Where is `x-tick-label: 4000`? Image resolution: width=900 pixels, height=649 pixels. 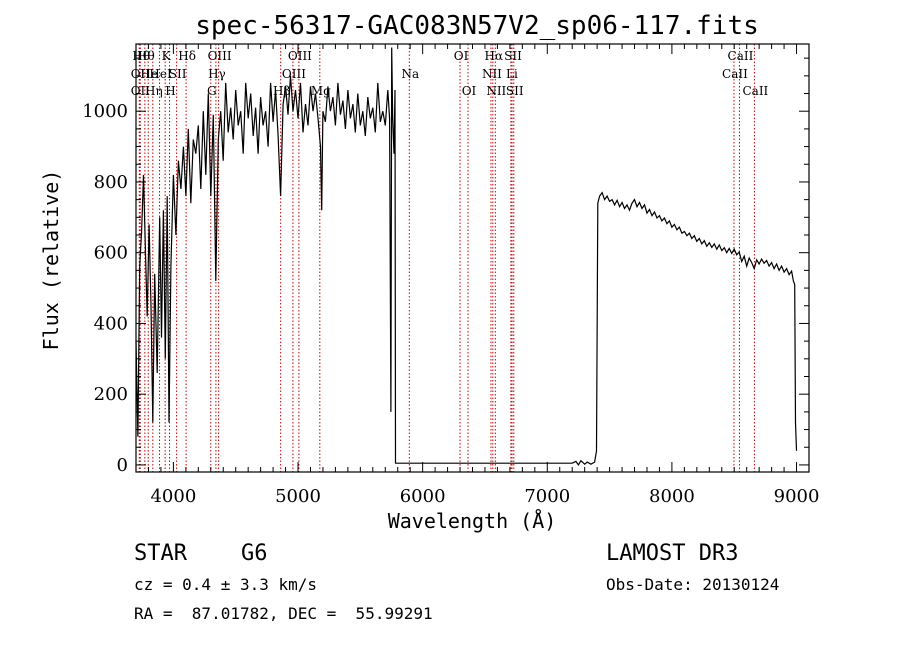
x-tick-label: 4000 is located at coordinates (173, 496).